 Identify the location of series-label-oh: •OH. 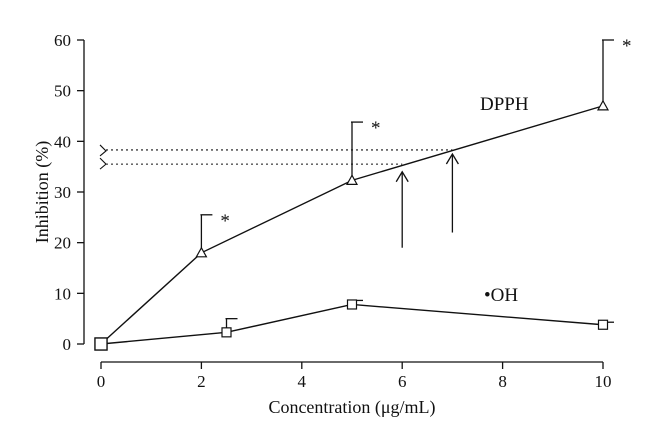
(501, 295).